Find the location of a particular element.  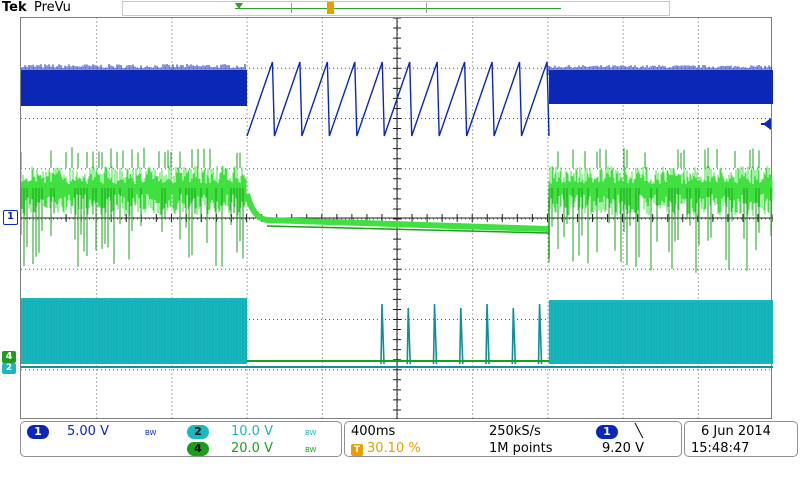

ch1-badge: 1 is located at coordinates (38, 432).